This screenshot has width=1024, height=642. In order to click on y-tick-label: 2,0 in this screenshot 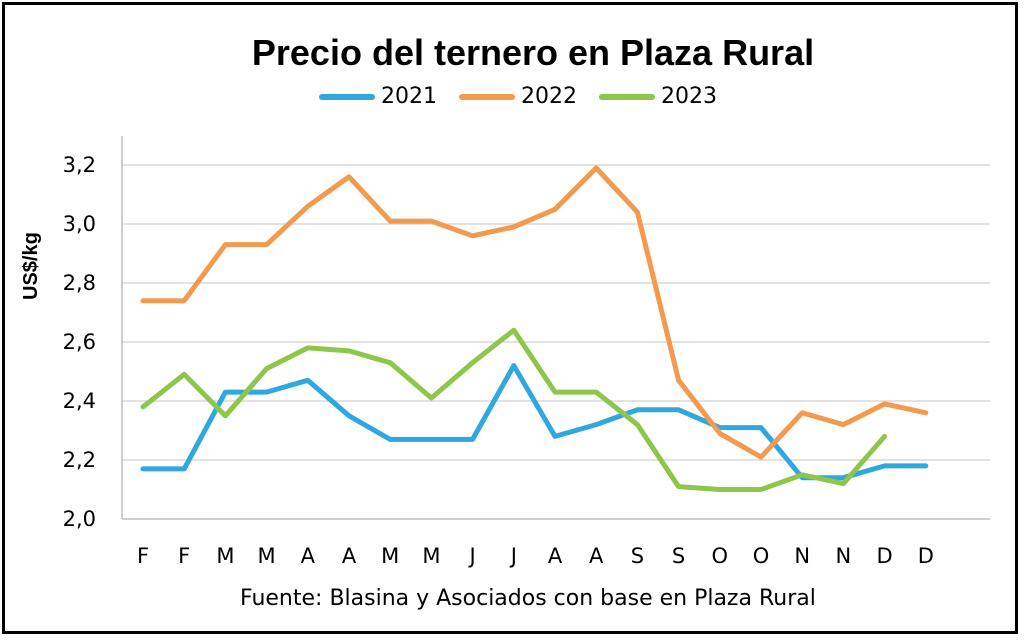, I will do `click(79, 519)`.